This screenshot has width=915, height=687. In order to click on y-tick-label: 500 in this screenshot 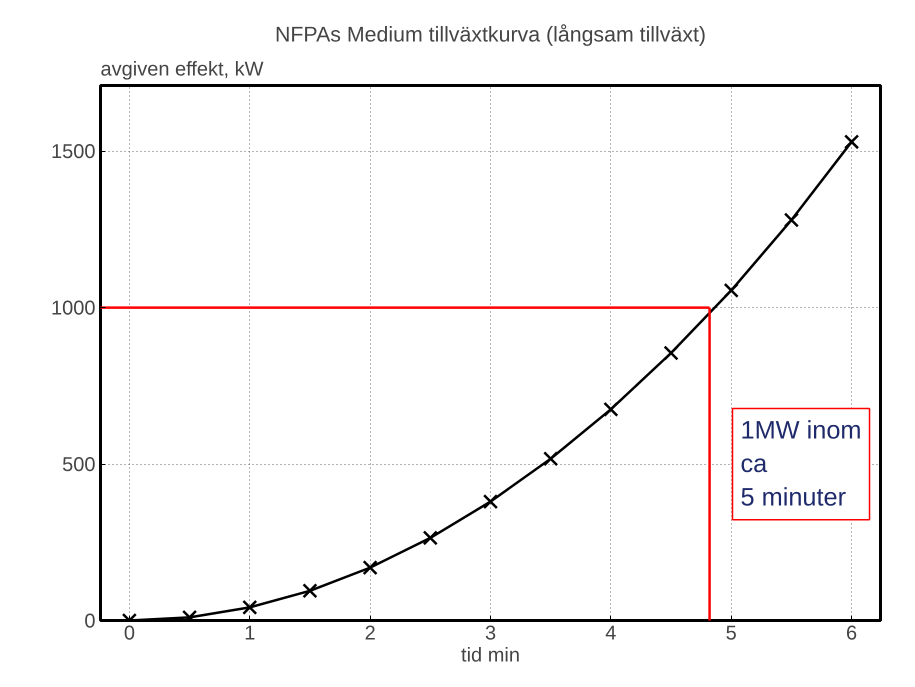, I will do `click(79, 465)`.